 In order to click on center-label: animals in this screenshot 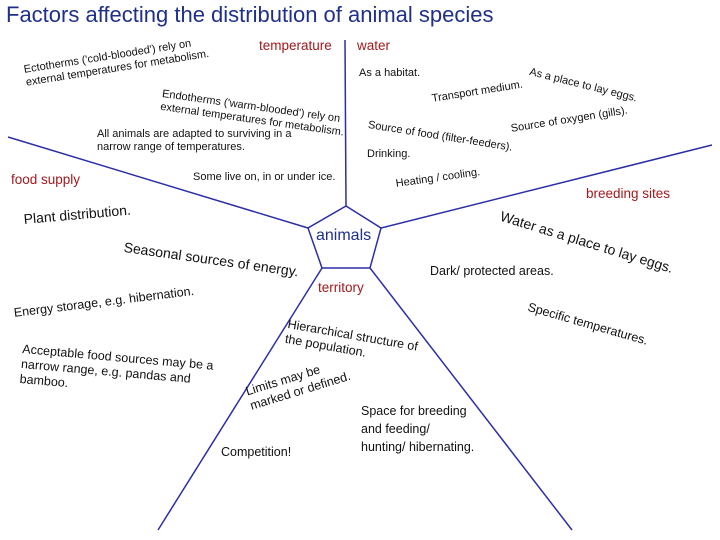, I will do `click(344, 235)`.